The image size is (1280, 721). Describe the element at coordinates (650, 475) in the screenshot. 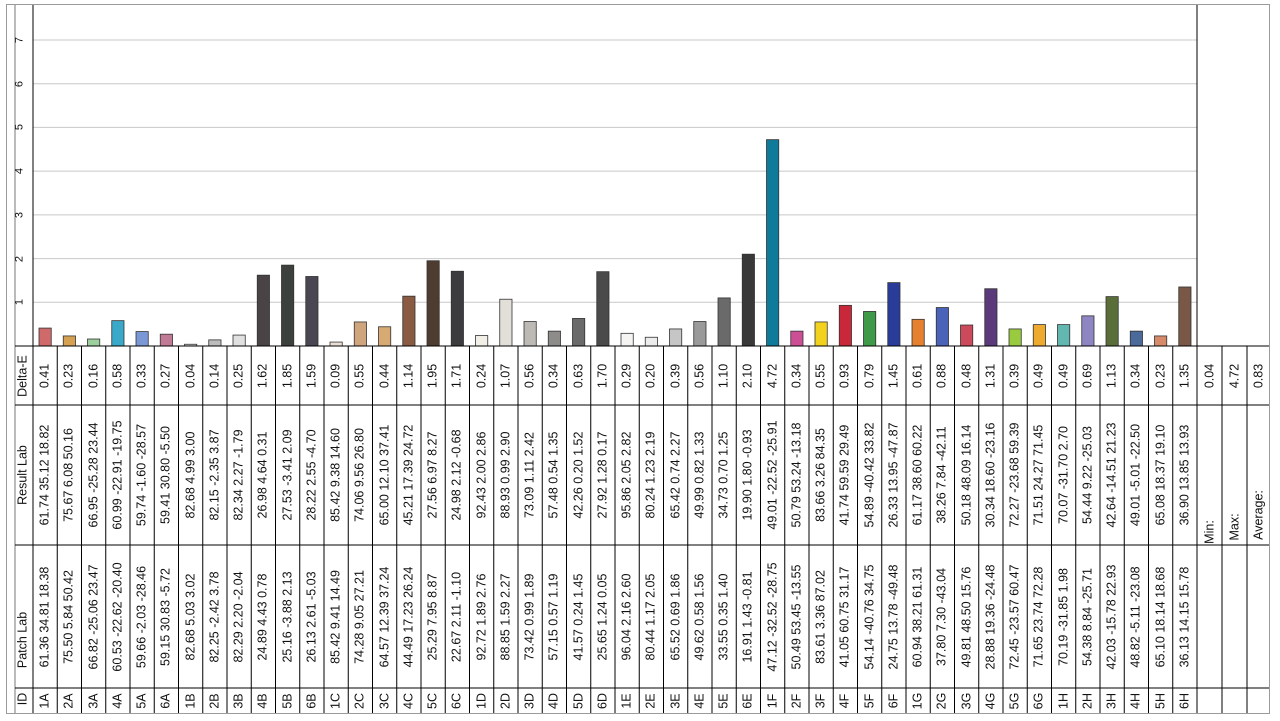

I see `result-lab-cell: 80.24 1.23 2.19` at that location.